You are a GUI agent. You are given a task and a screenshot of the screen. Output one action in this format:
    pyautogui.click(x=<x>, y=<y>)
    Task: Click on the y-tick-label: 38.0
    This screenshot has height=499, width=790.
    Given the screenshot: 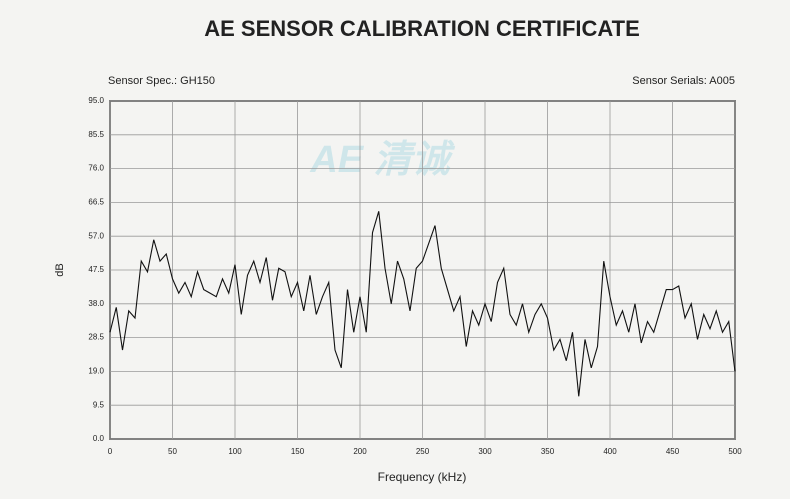 What is the action you would take?
    pyautogui.click(x=96, y=303)
    